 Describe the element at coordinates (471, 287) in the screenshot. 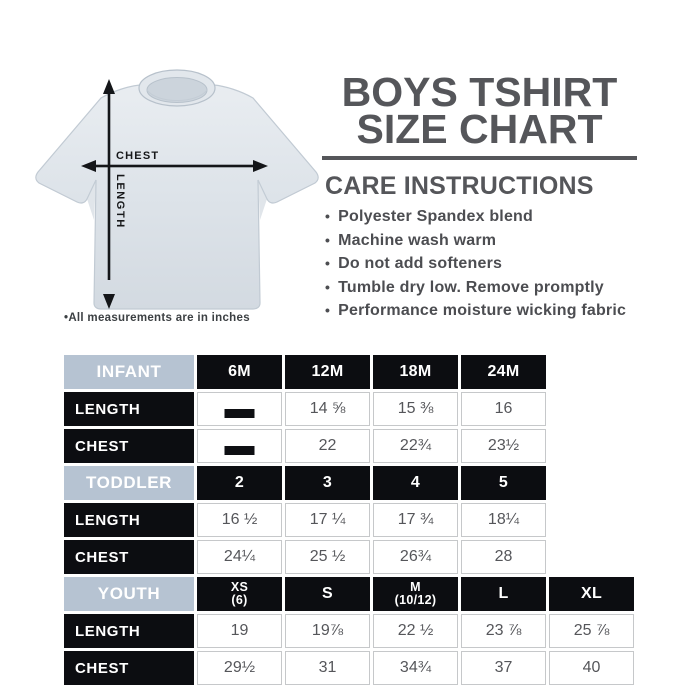

I see `care-item-text: Tumble dry low. Remove promptly` at that location.